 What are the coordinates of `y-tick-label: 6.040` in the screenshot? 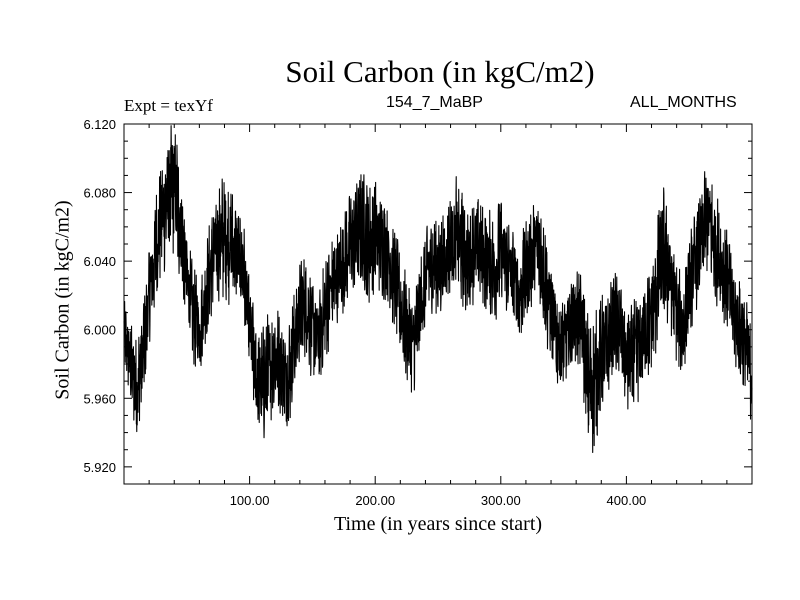 It's located at (99, 261).